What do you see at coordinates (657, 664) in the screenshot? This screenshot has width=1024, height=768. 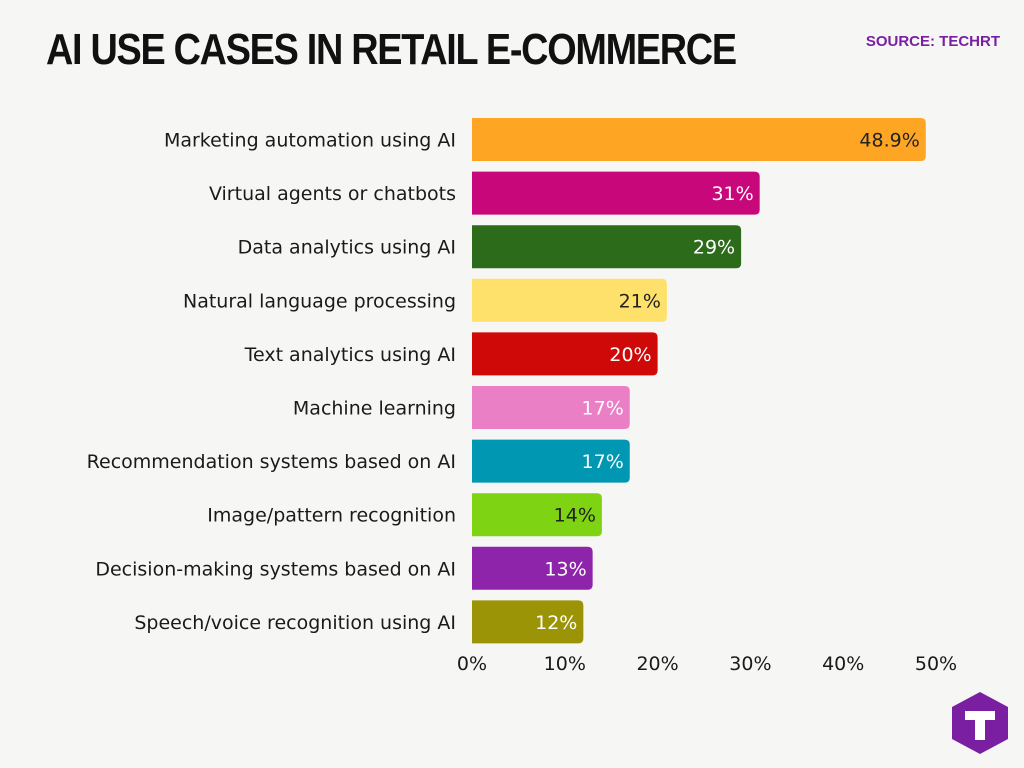 I see `x-tick-label: 20%` at bounding box center [657, 664].